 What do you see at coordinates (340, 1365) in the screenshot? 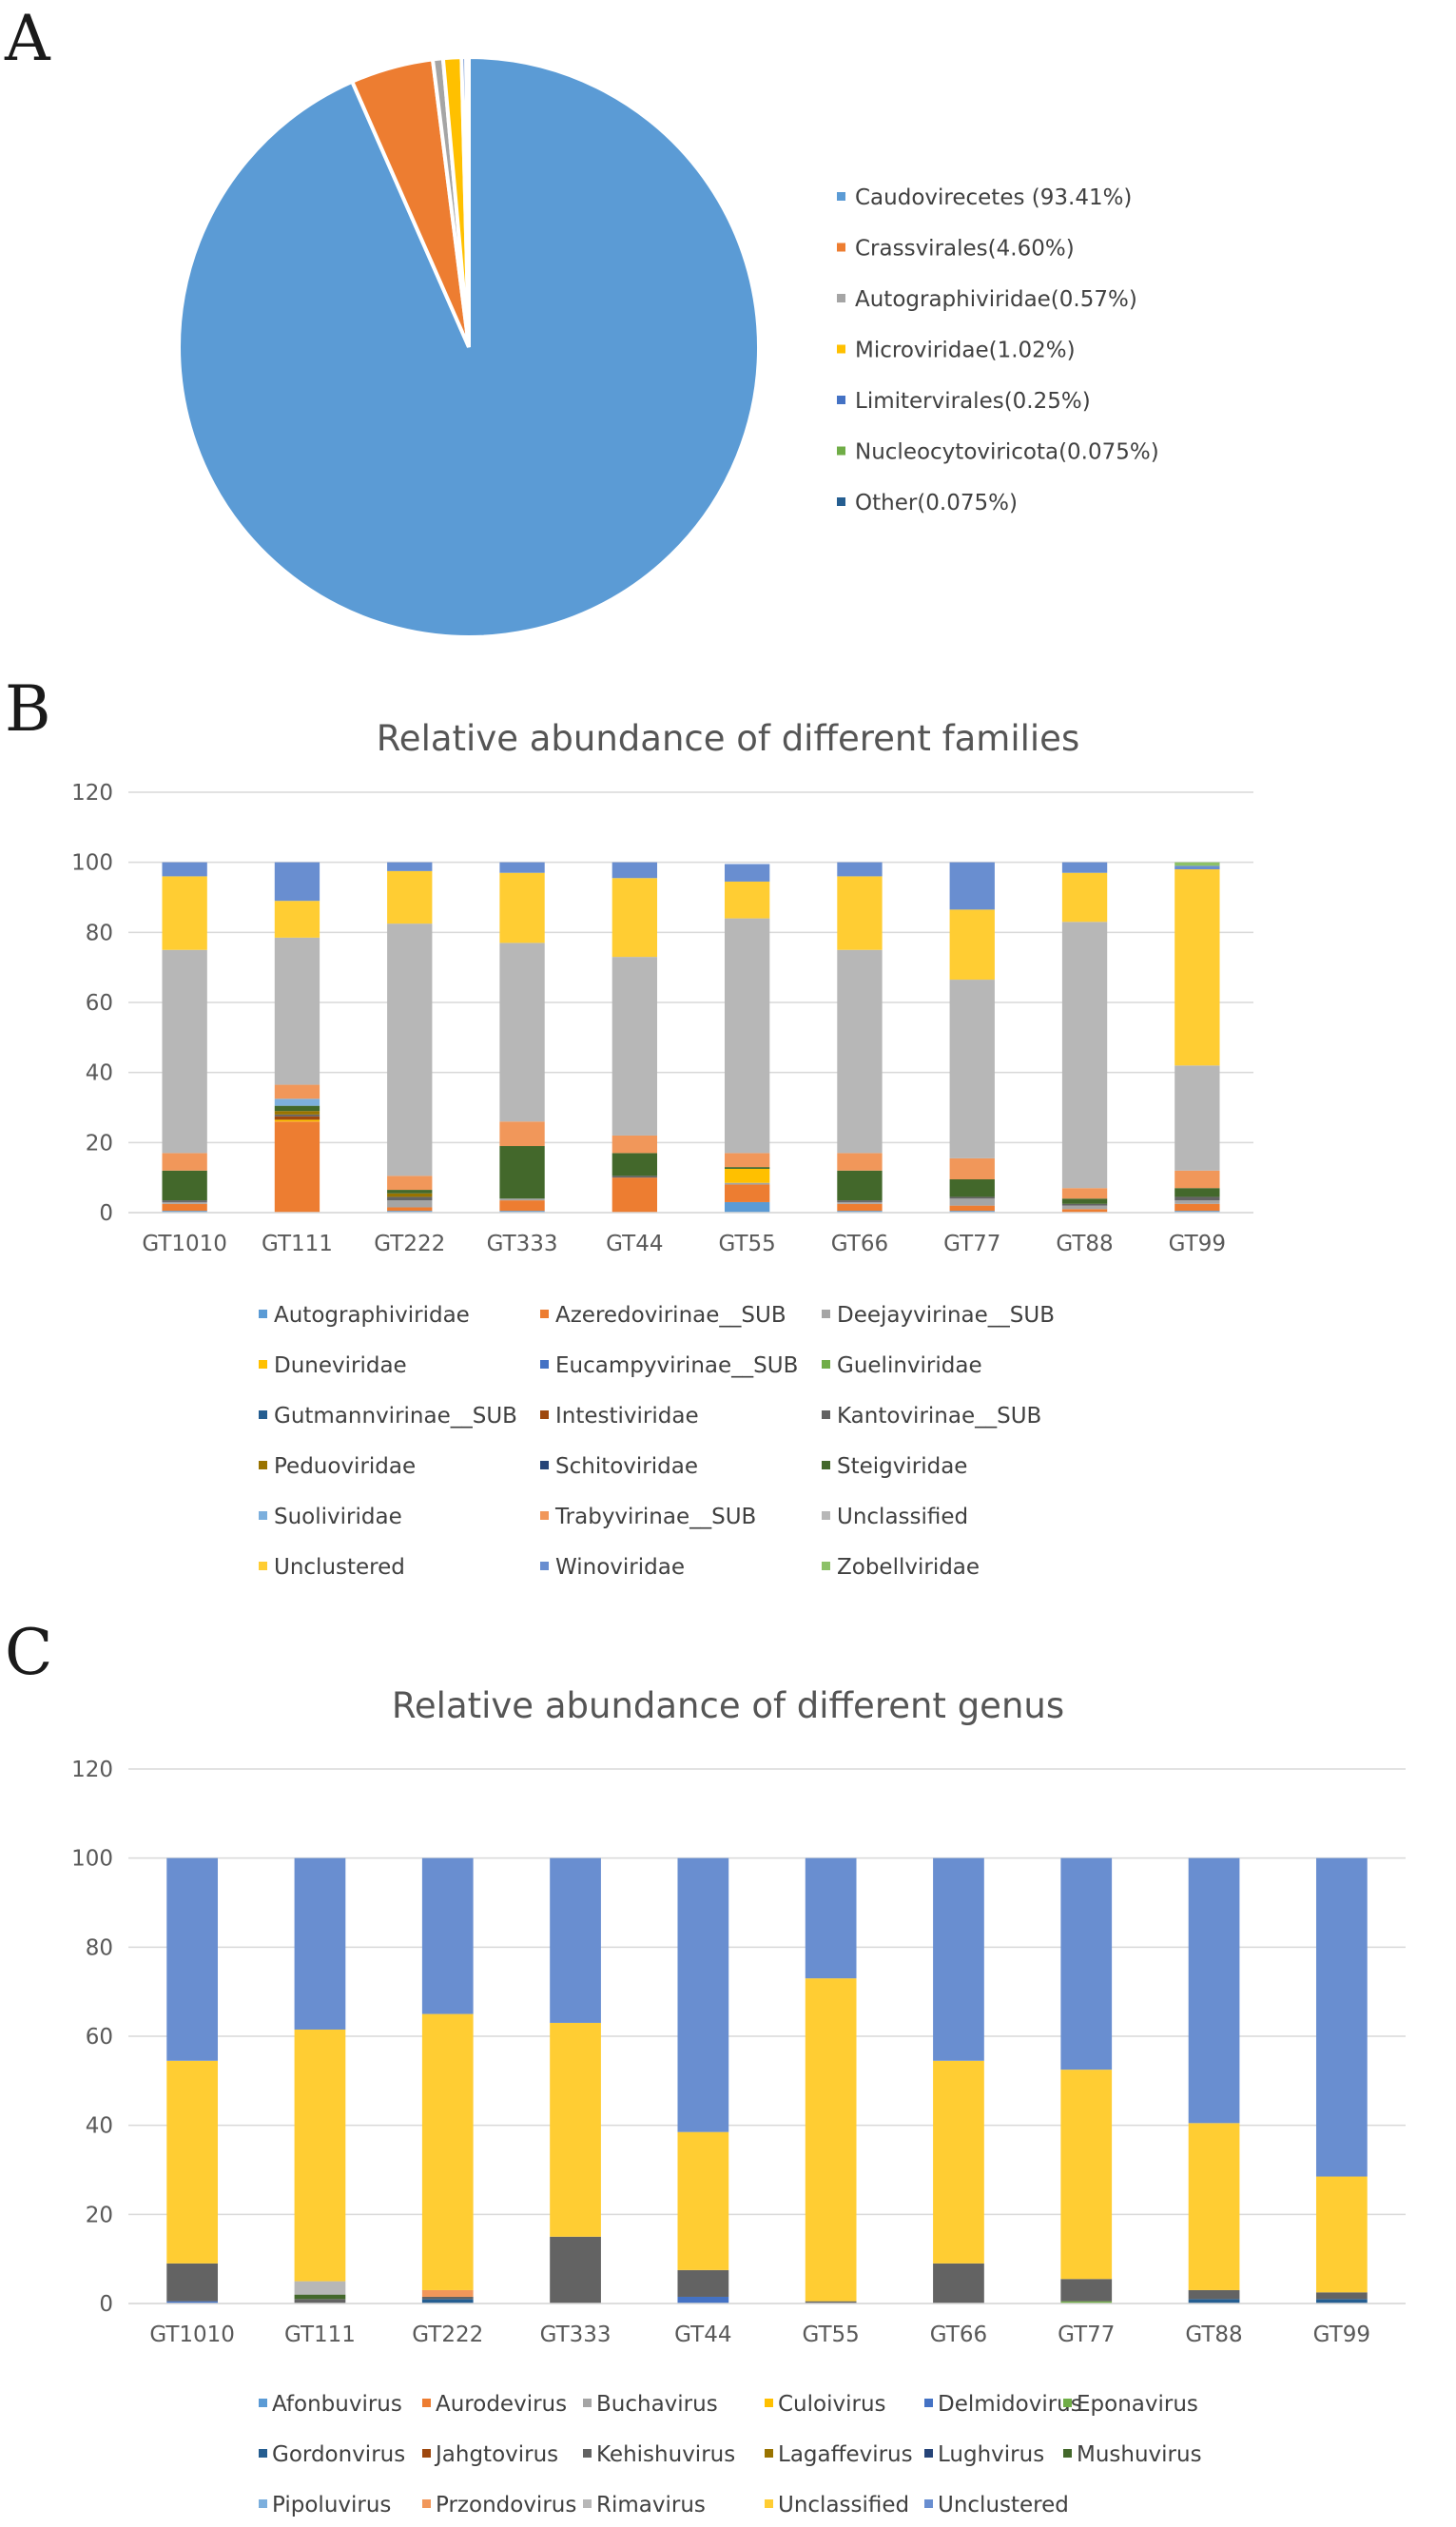
I see `legend-label: Duneviridae` at bounding box center [340, 1365].